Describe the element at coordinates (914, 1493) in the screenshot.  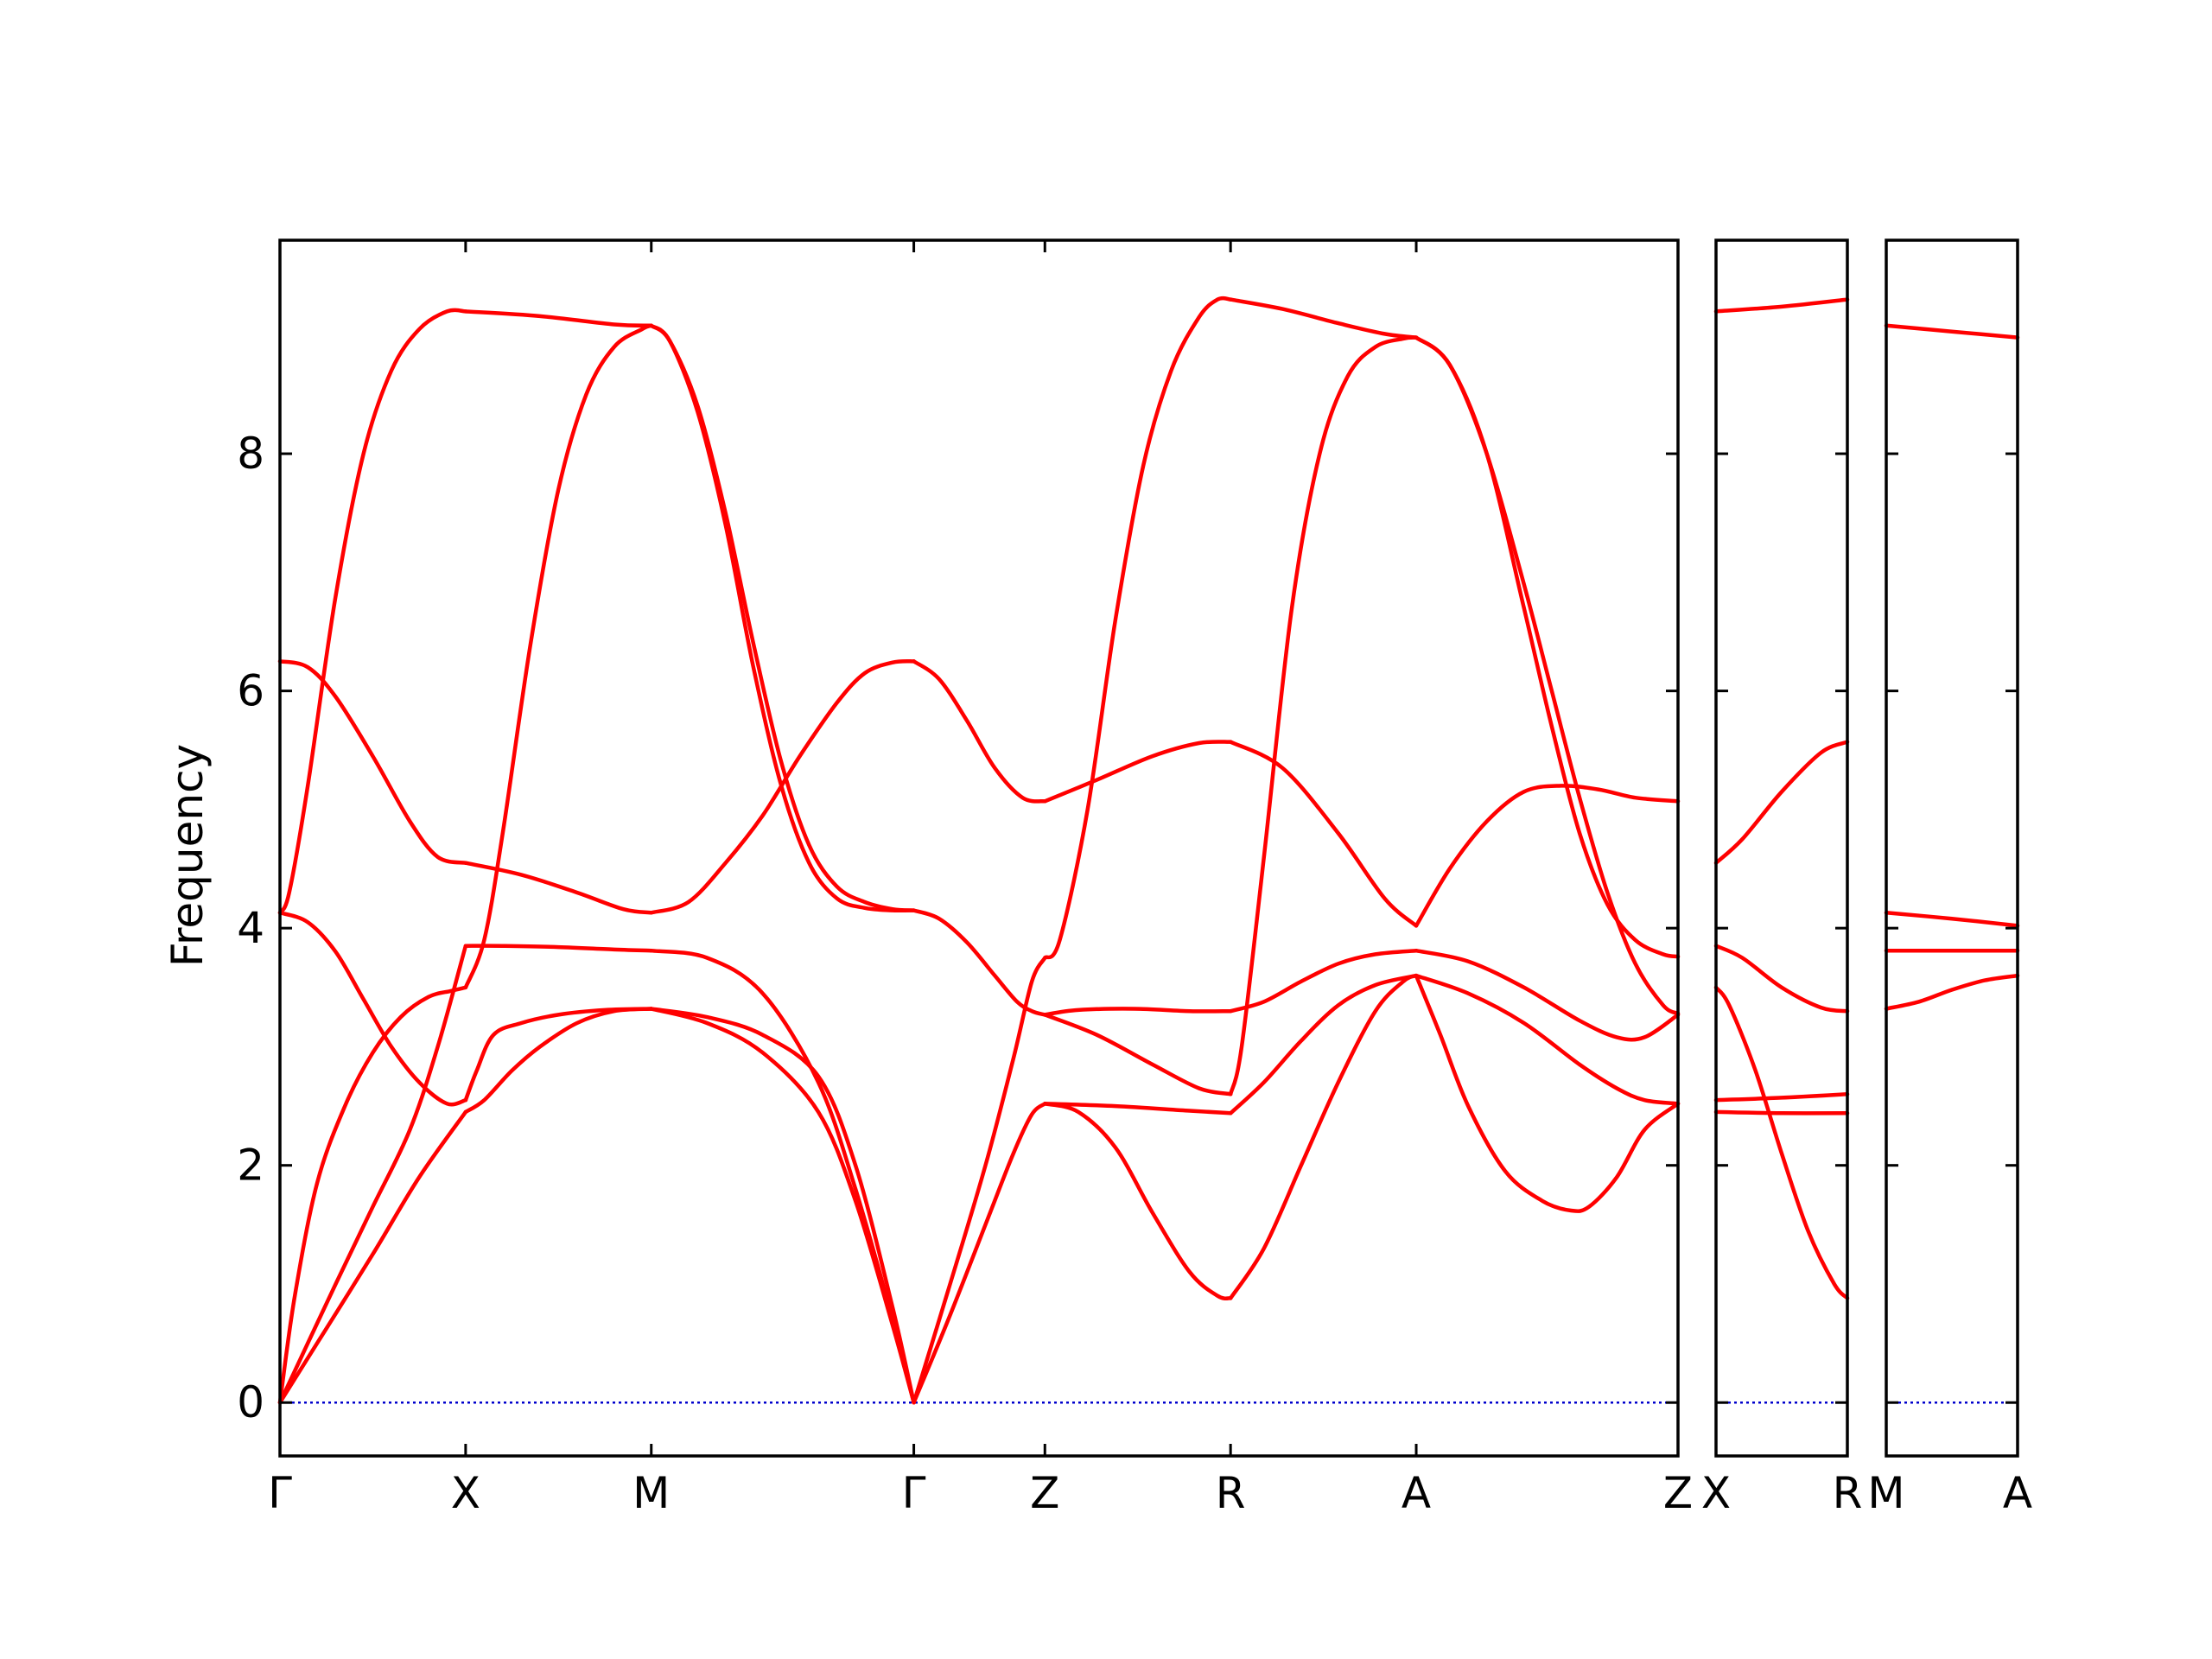
I see `x-tick-label-0-3: Γ` at that location.